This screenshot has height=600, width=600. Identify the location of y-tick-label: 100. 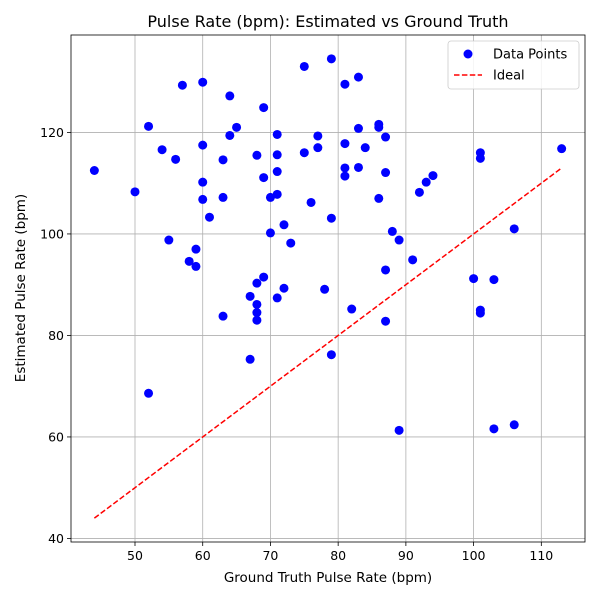
(52, 233).